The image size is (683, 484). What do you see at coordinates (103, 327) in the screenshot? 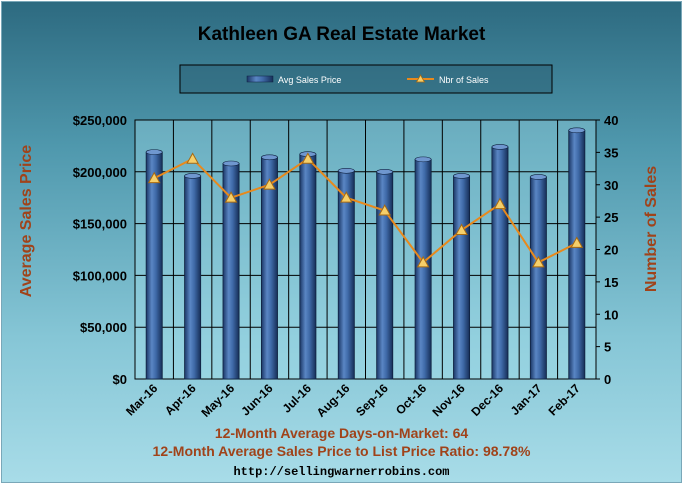
I see `y-tick-label-left: $50,000` at bounding box center [103, 327].